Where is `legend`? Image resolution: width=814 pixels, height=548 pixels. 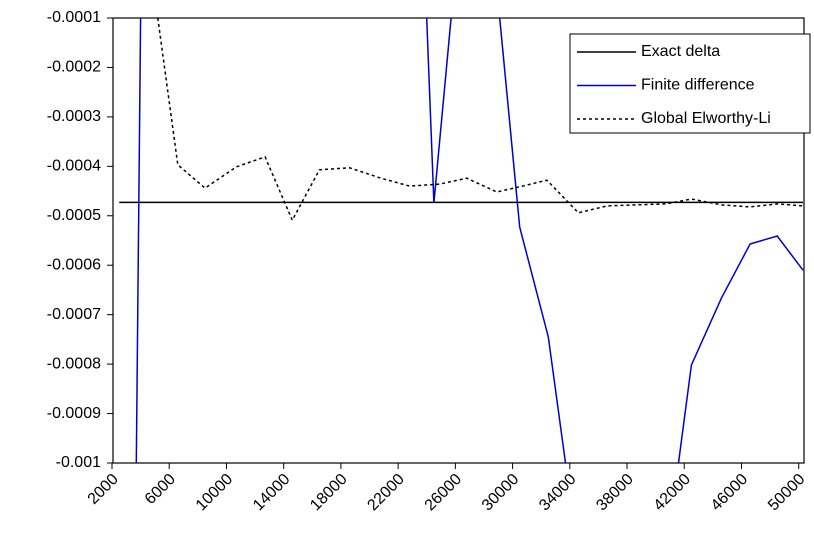 legend is located at coordinates (690, 83).